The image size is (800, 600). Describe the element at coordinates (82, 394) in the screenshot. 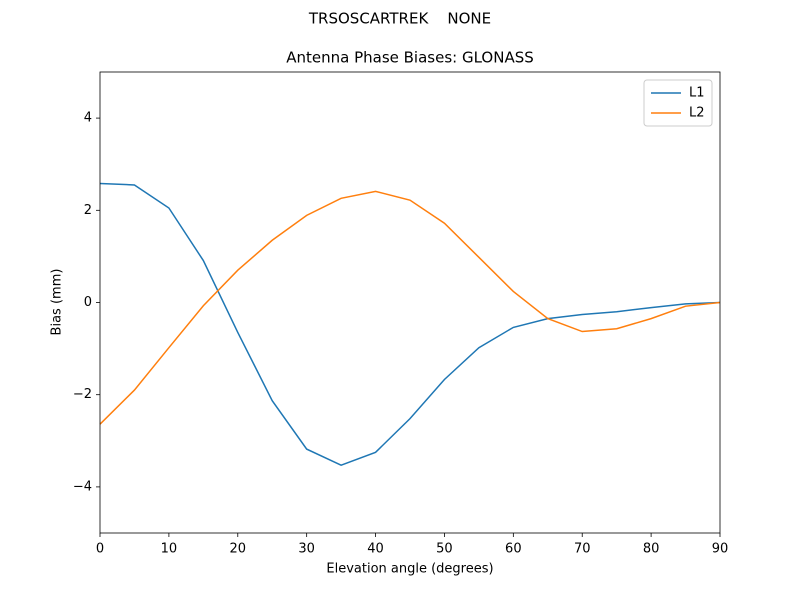

I see `y-tick-label: −2` at that location.